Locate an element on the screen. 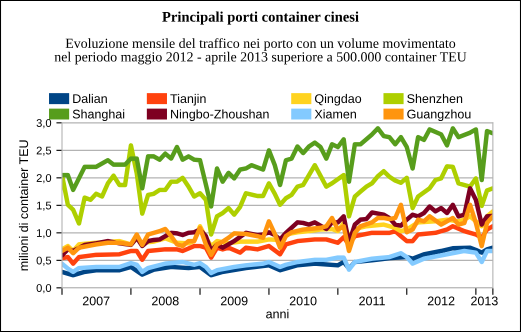 The height and width of the screenshot is (332, 521). y-tick-label: 1,0 is located at coordinates (44, 233).